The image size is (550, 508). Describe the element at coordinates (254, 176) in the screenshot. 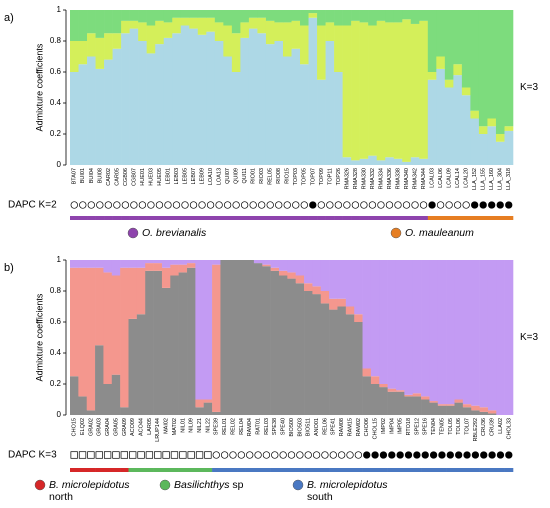

I see `x-tick-label: RIO01` at that location.